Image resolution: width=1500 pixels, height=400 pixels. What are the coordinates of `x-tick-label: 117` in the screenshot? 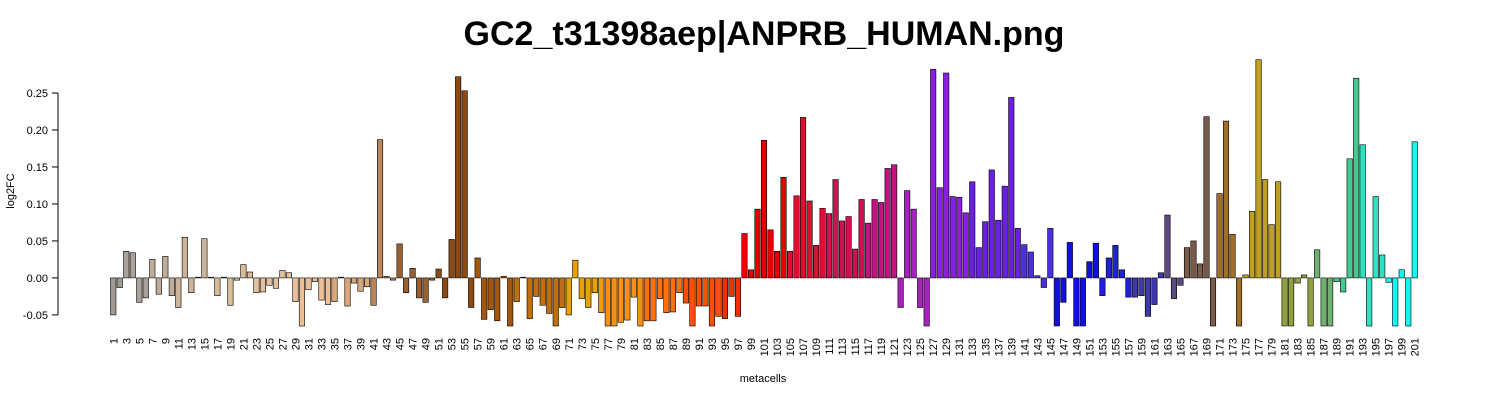 It's located at (869, 347).